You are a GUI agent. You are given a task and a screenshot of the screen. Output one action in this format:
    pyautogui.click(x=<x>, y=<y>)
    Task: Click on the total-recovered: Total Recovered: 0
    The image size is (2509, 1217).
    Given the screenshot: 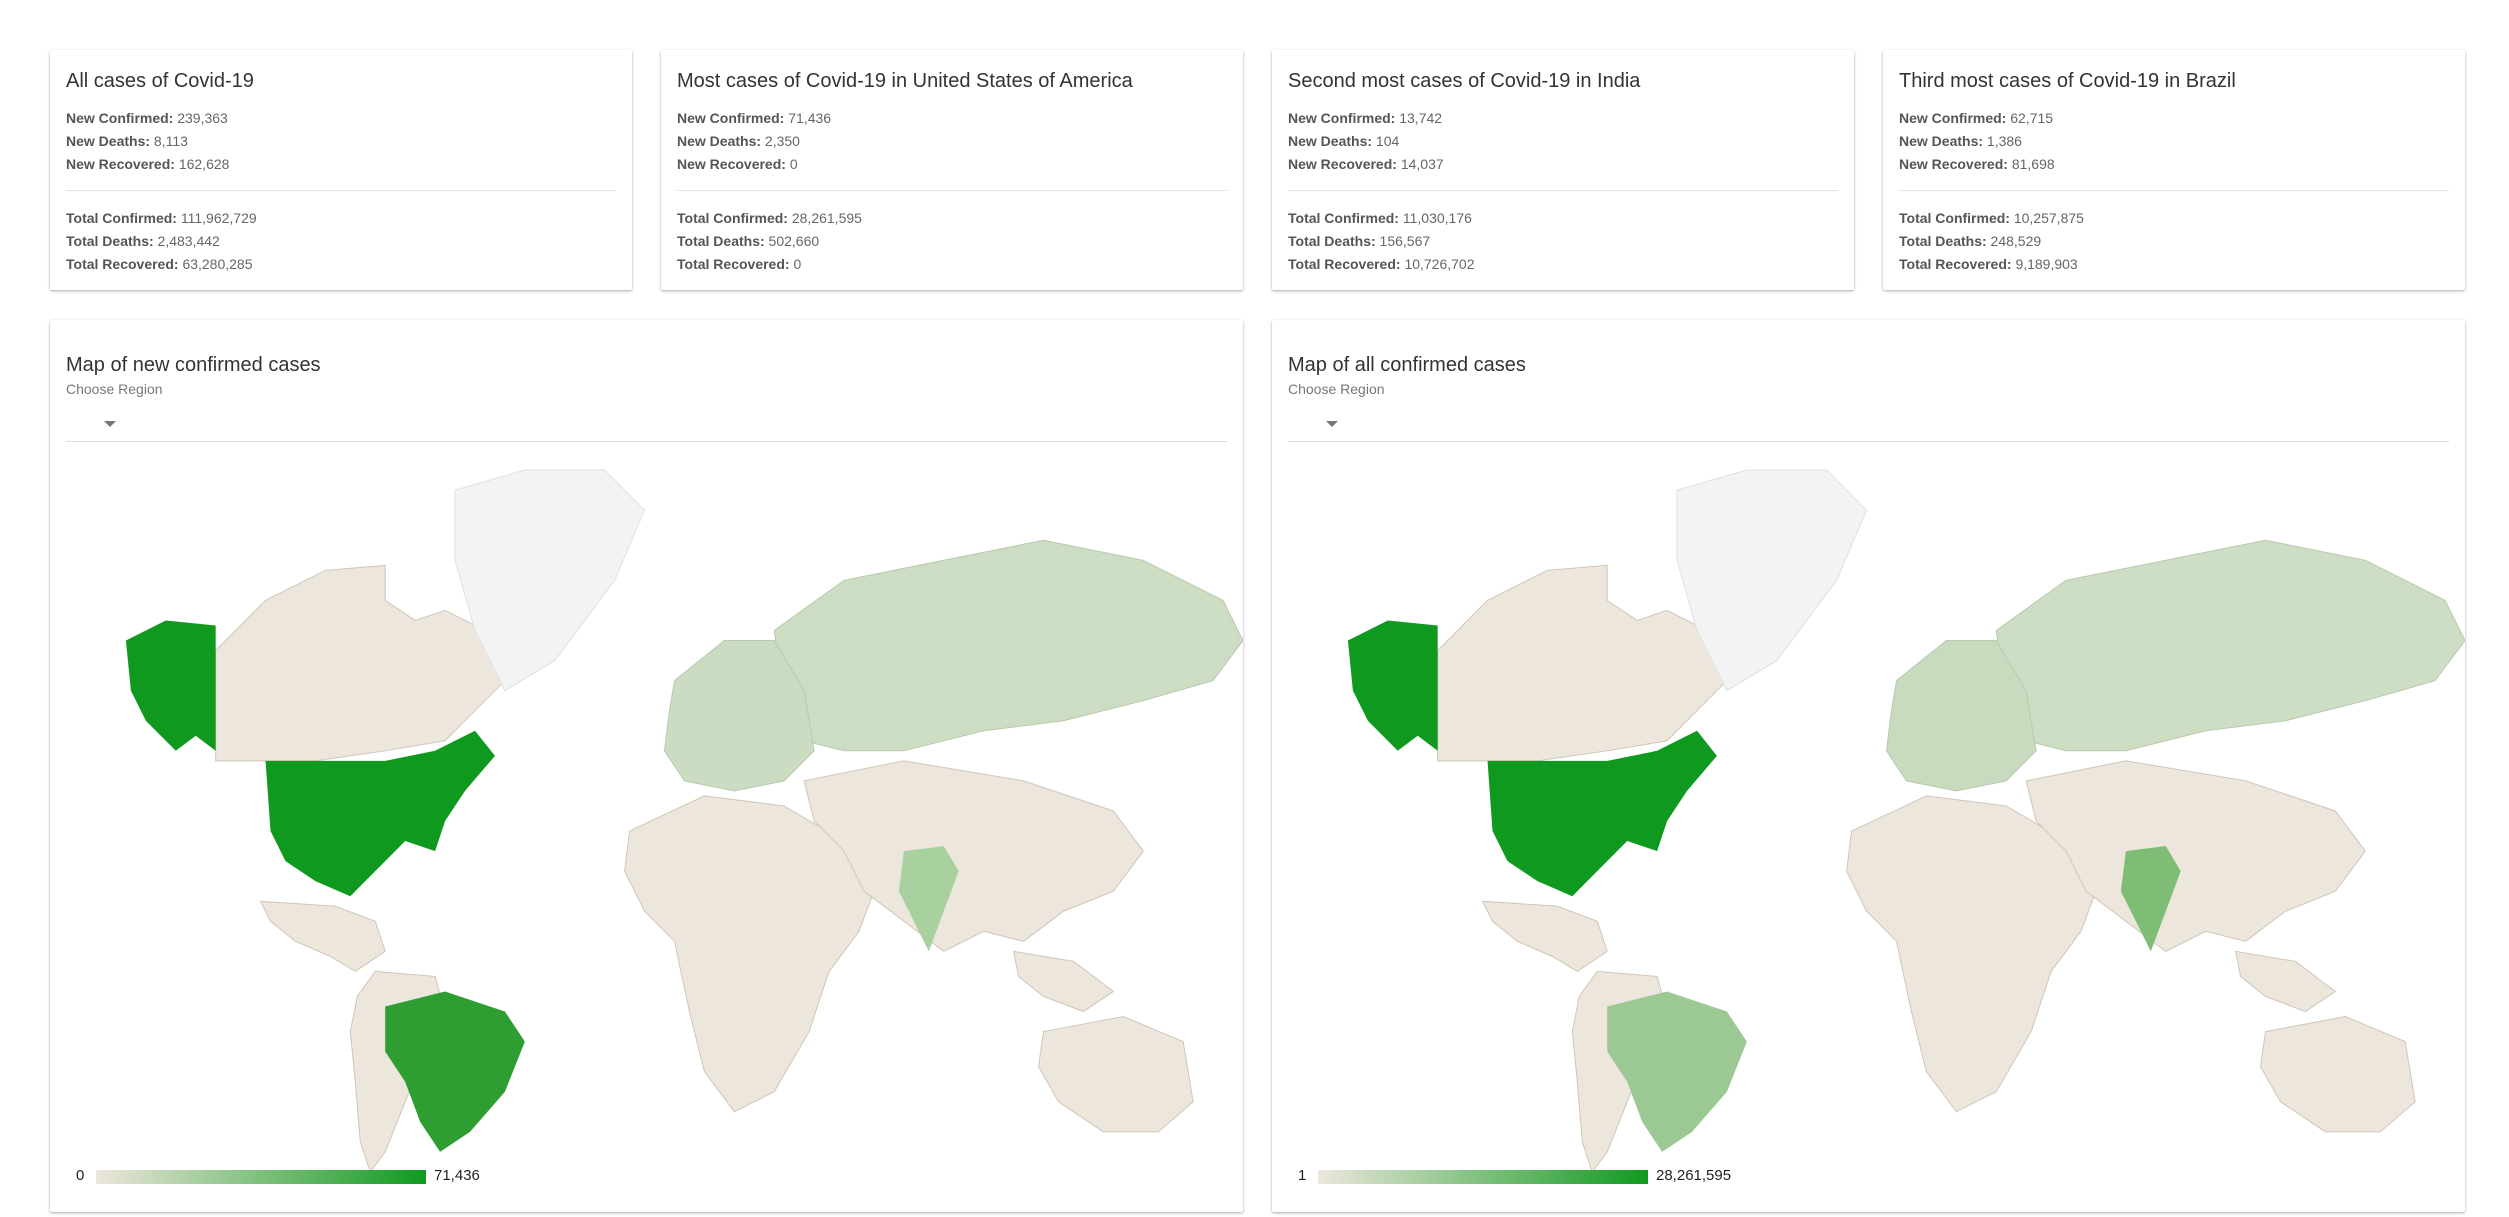 What is the action you would take?
    pyautogui.click(x=739, y=264)
    